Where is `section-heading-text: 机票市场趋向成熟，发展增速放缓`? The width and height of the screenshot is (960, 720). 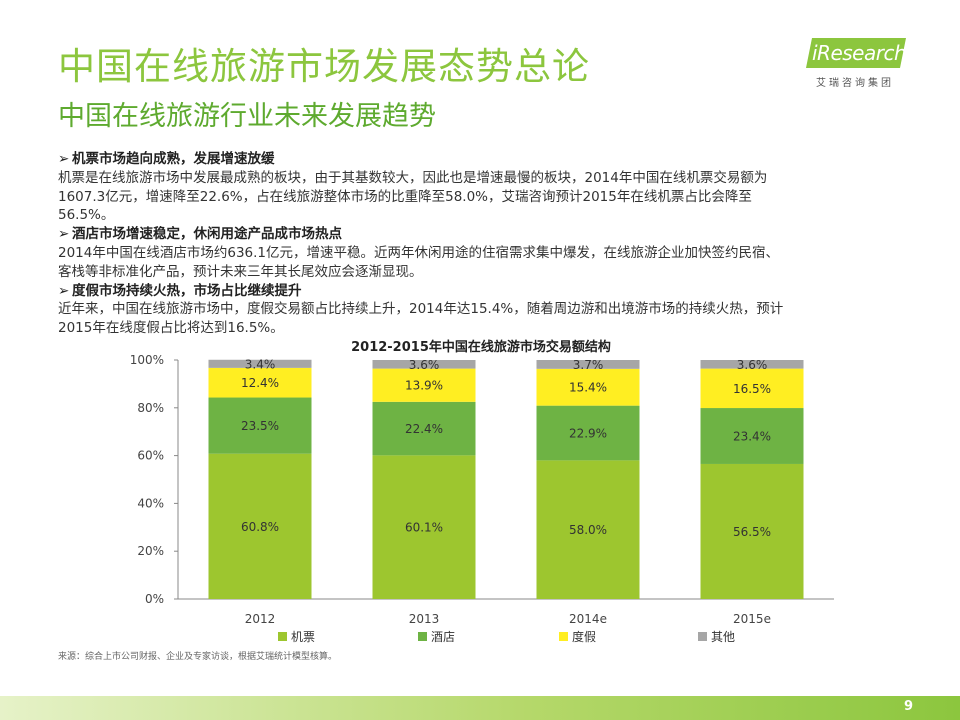
section-heading-text: 机票市场趋向成熟，发展增速放缓 is located at coordinates (173, 159).